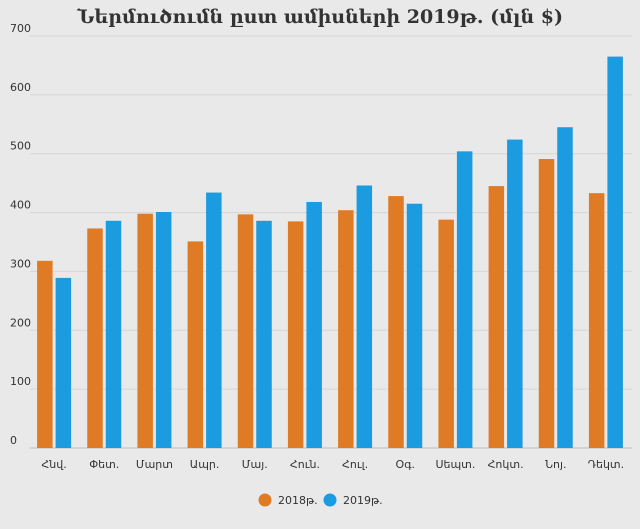  What do you see at coordinates (20, 146) in the screenshot?
I see `y-tick-label: 500` at bounding box center [20, 146].